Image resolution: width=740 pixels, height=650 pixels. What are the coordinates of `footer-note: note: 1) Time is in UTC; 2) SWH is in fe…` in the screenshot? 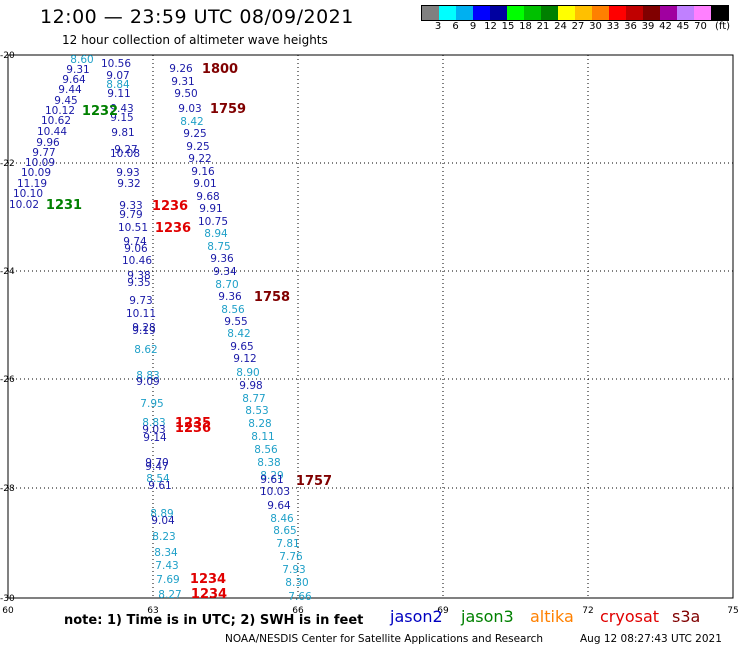 It's located at (214, 620).